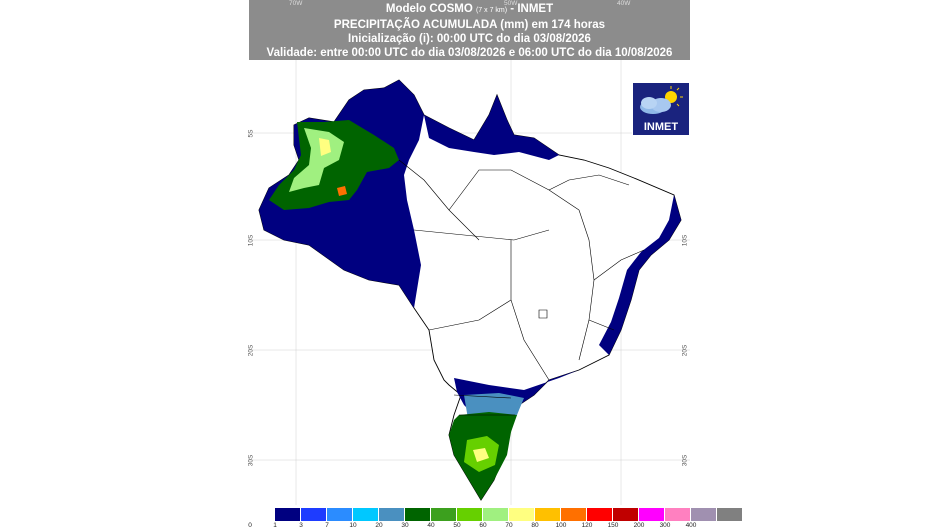 The image size is (940, 530). I want to click on legend-tick-label: 80, so click(535, 525).